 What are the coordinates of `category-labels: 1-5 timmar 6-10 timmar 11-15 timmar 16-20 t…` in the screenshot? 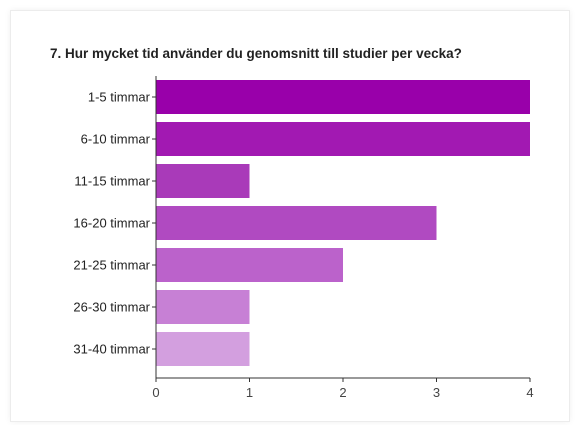 It's located at (114, 223).